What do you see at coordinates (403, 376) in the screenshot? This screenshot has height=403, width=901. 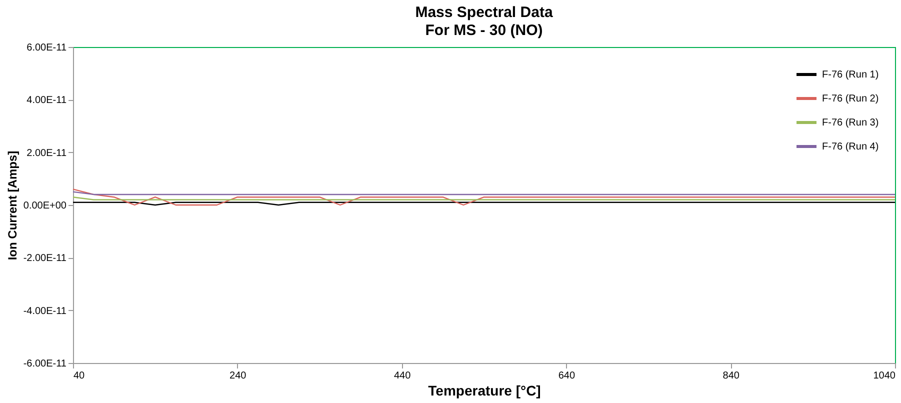 I see `x-tick-label: 440` at bounding box center [403, 376].